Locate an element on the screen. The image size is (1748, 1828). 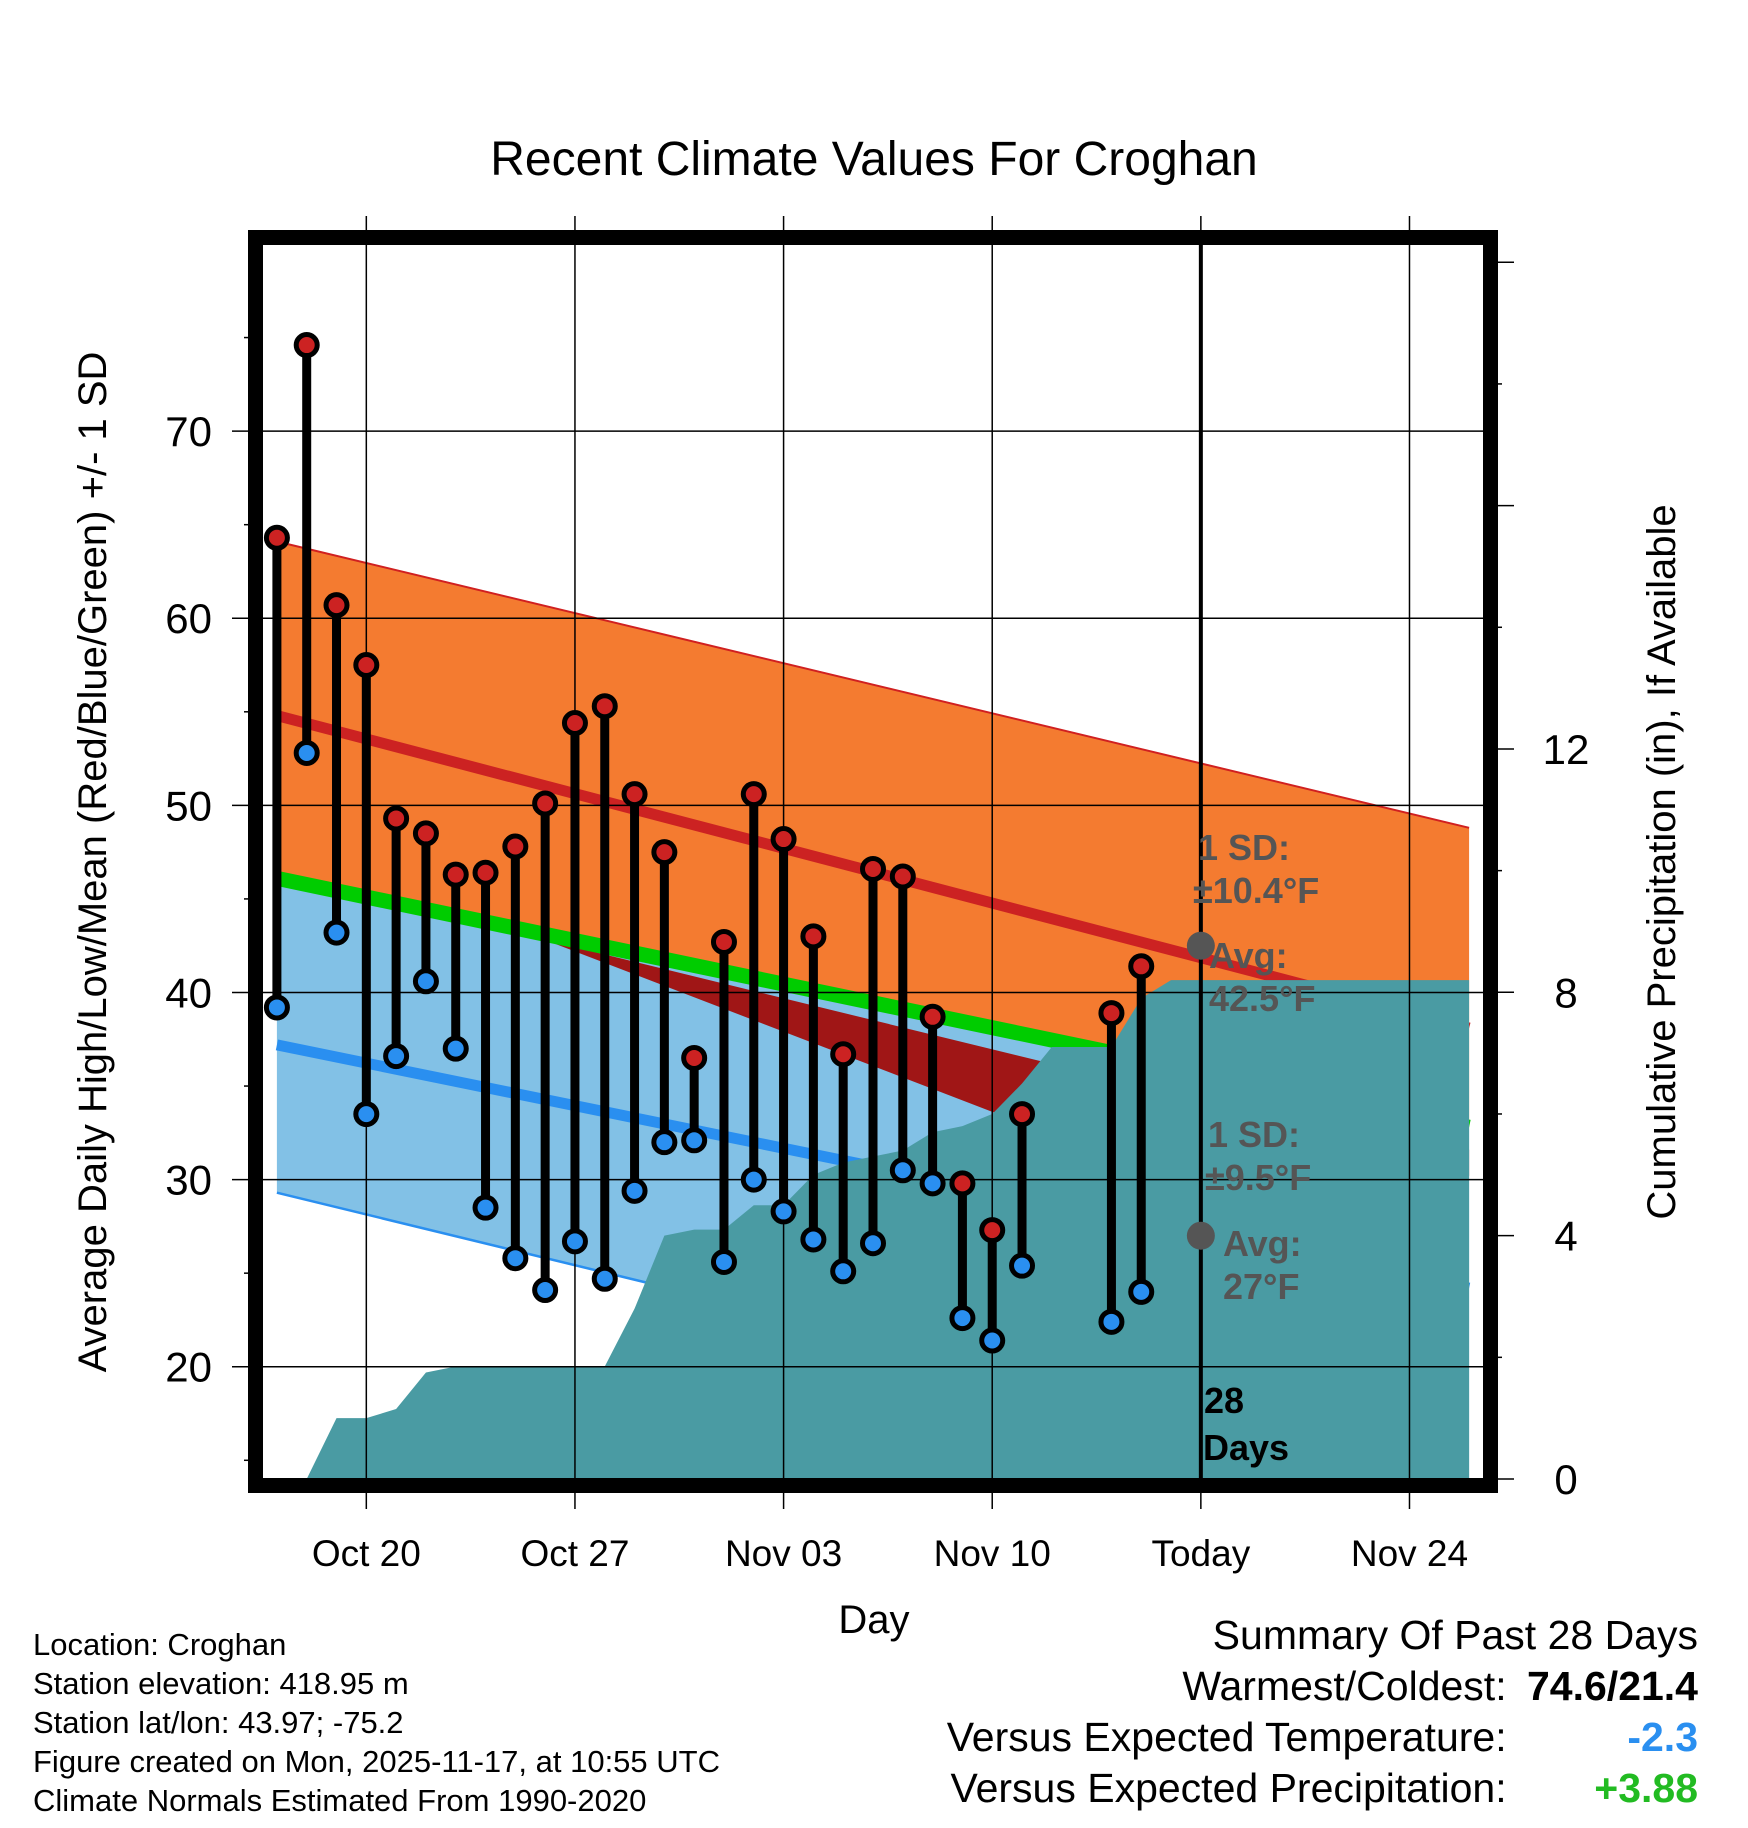
y-tick-label: 40 is located at coordinates (188, 992).